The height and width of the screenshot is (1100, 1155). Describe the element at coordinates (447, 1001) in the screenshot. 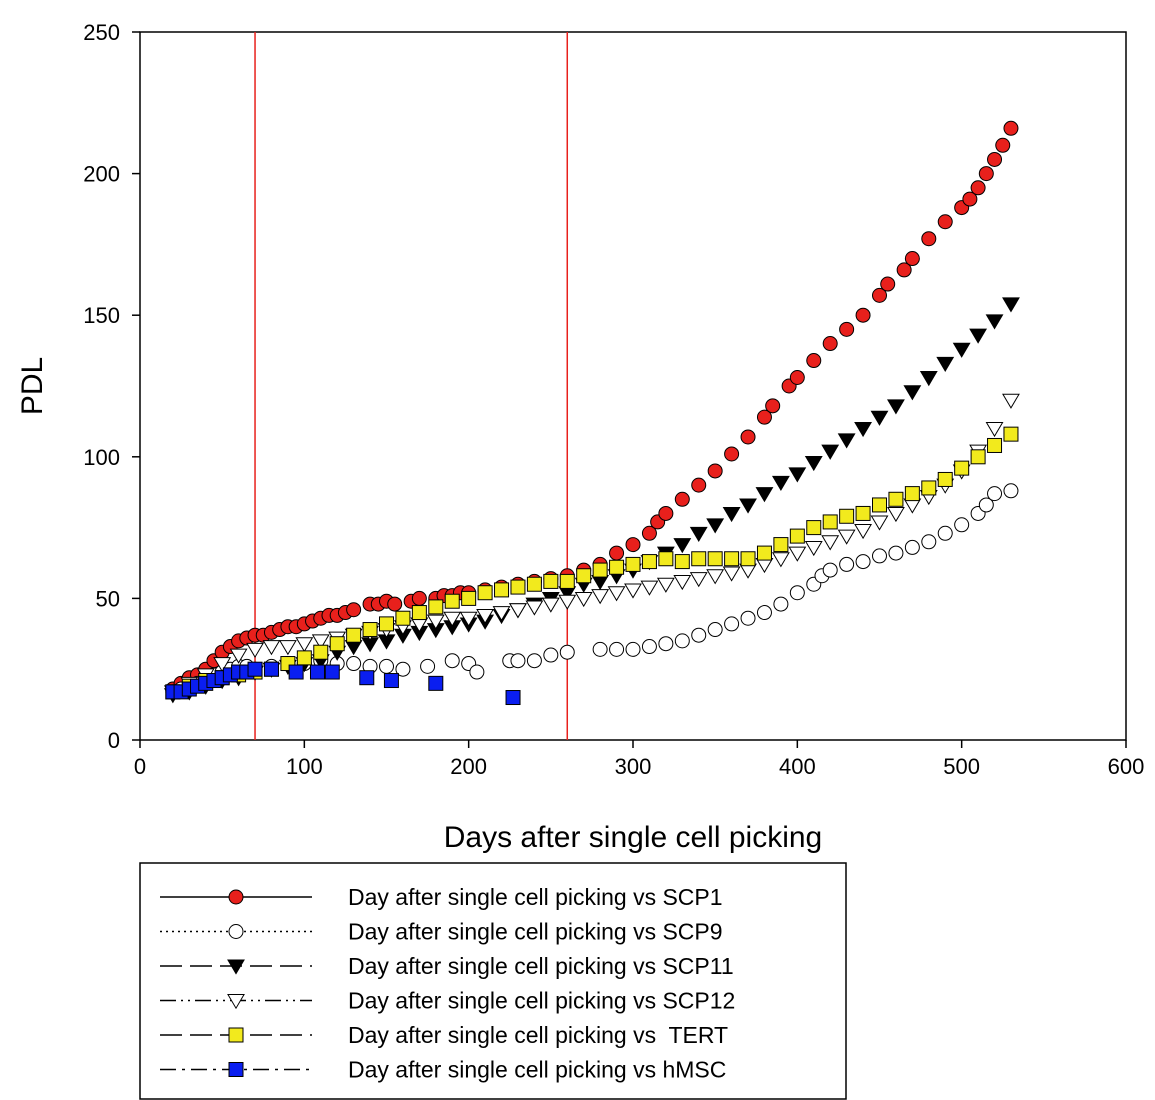

I see `legend-item: Day after single cell picking vs SCP12` at that location.